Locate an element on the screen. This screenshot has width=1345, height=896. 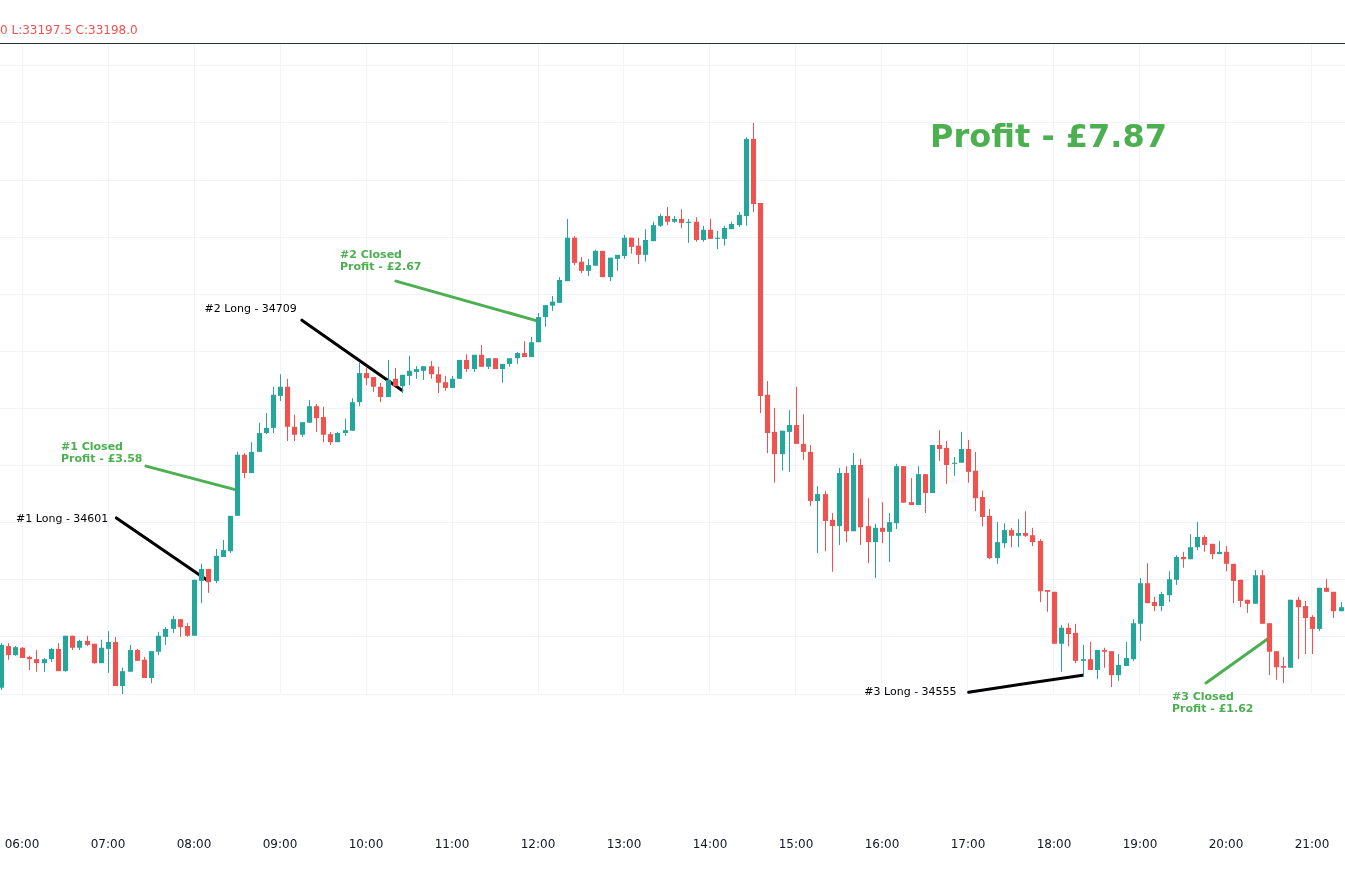
x-tick-label: 11:00 is located at coordinates (452, 844).